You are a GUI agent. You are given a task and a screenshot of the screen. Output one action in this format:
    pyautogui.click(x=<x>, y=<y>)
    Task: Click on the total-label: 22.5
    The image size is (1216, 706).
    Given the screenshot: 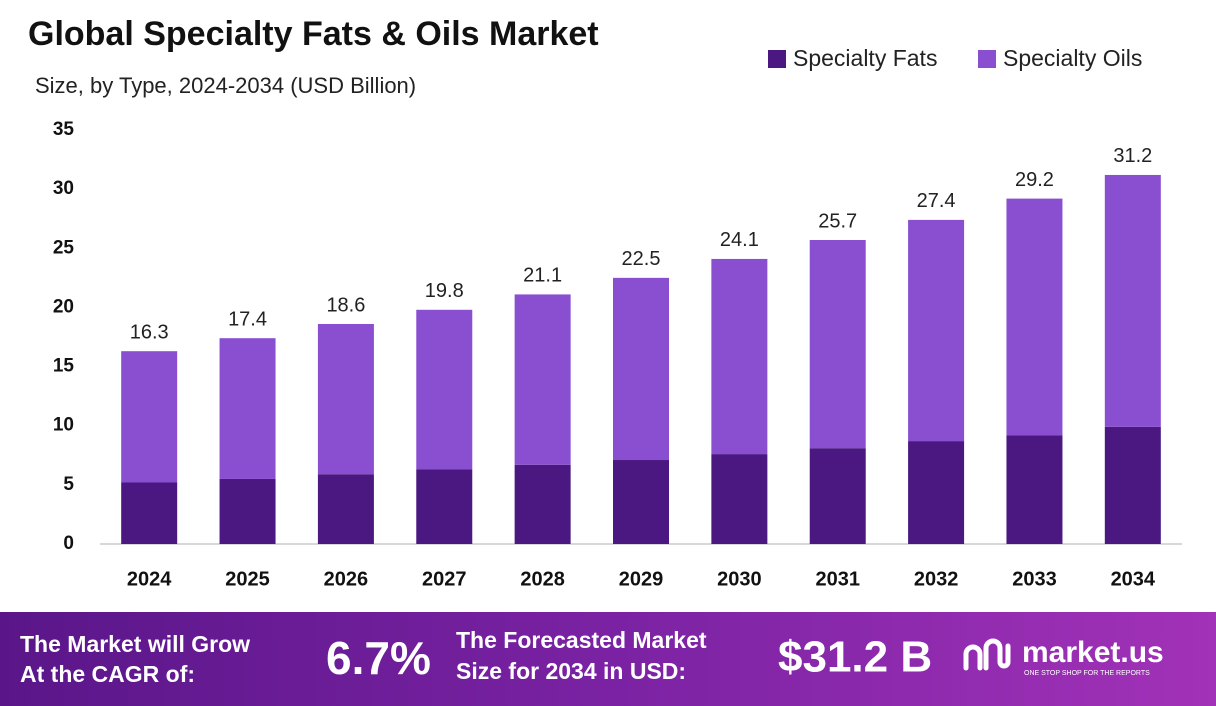 What is the action you would take?
    pyautogui.click(x=641, y=259)
    